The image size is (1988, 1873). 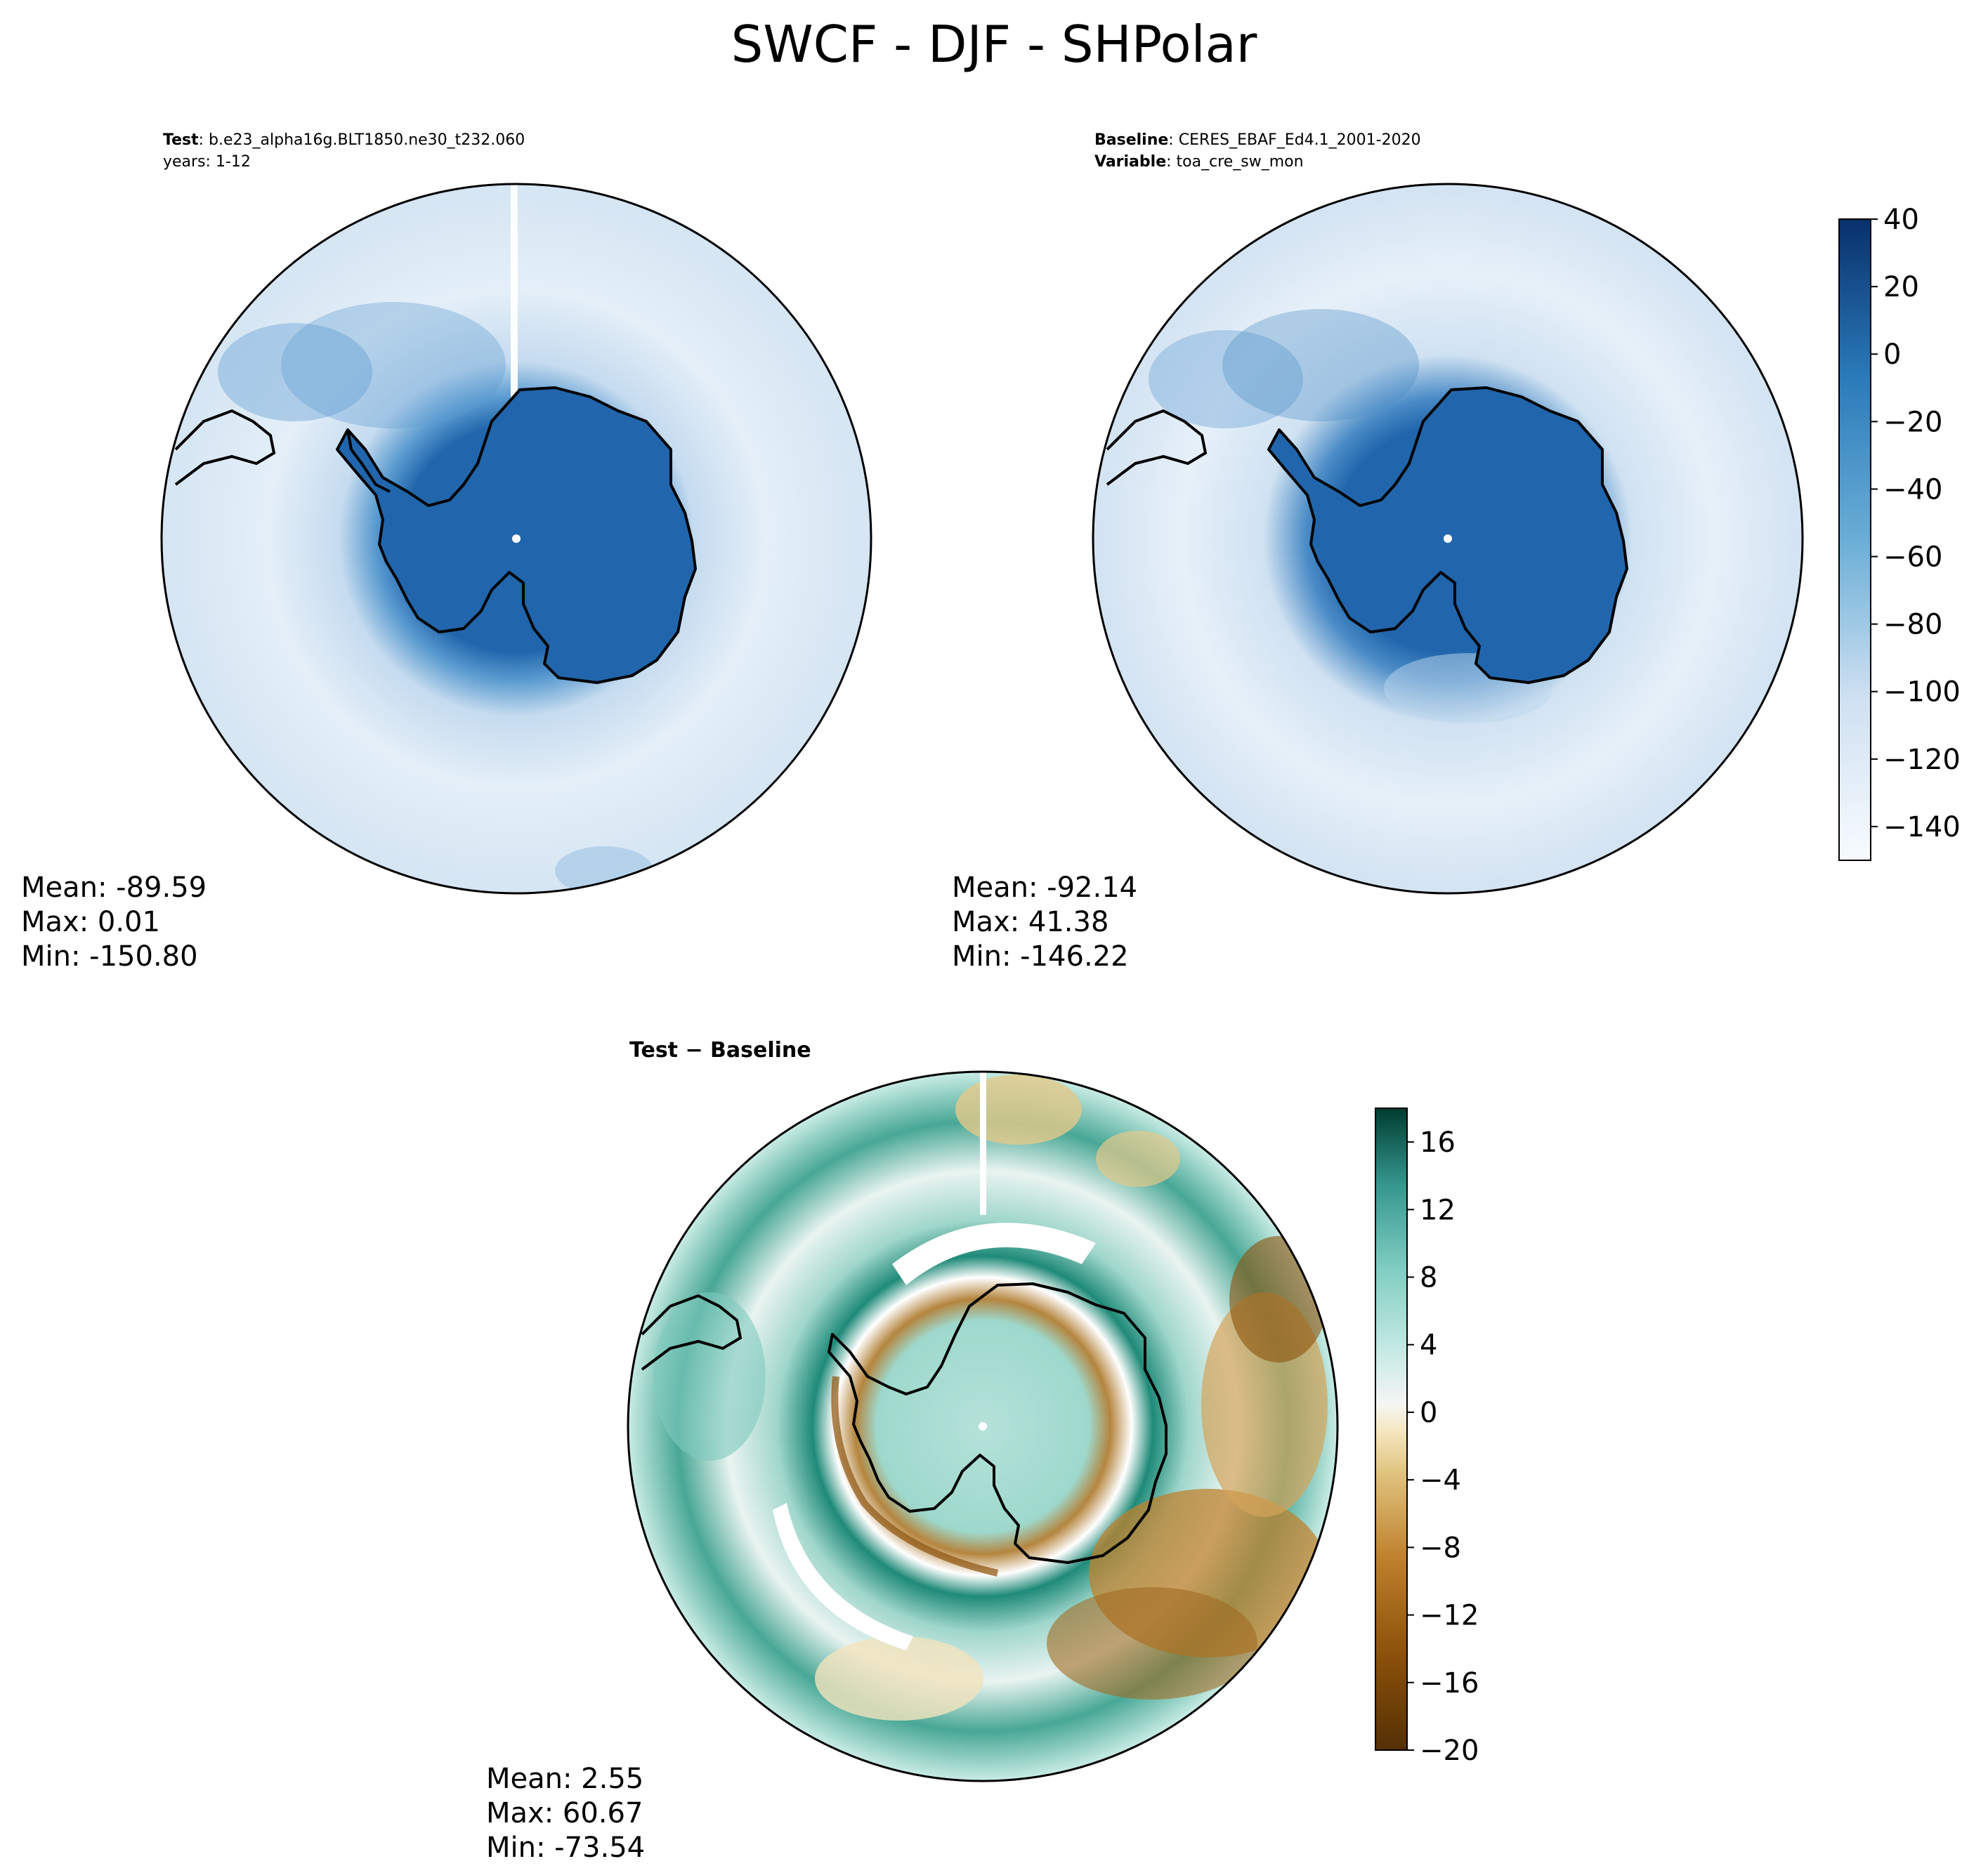 What do you see at coordinates (1912, 422) in the screenshot?
I see `top-colorbar-tick-label: −20` at bounding box center [1912, 422].